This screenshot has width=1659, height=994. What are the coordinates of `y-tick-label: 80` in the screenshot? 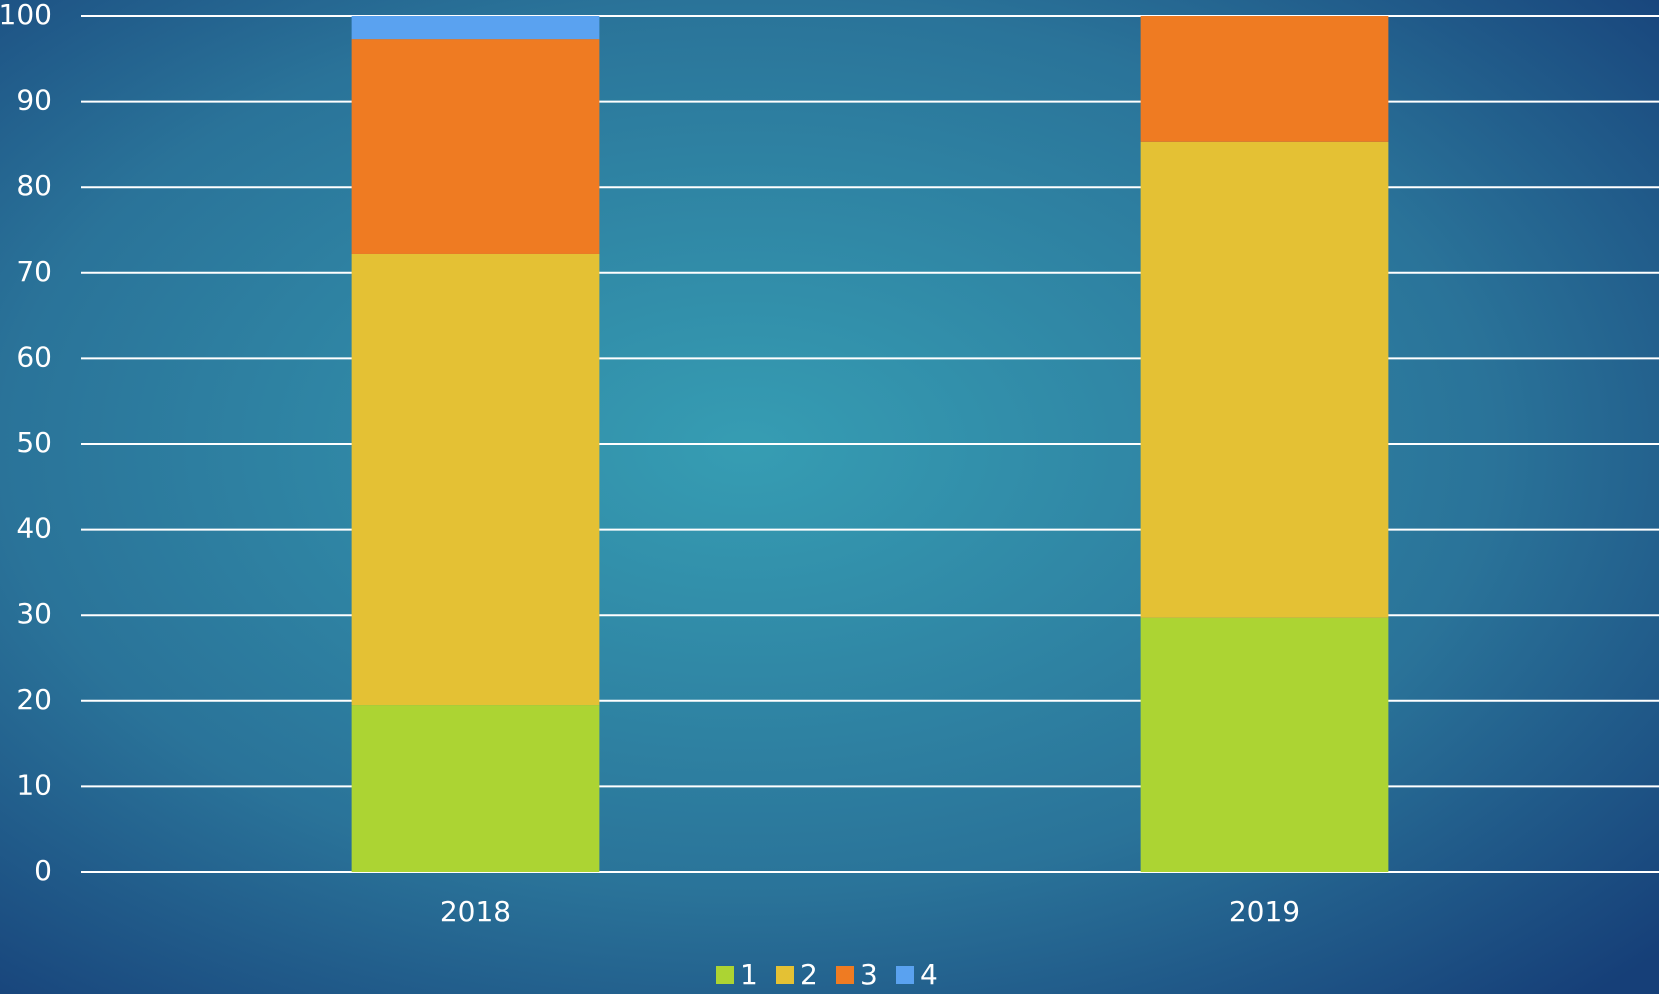 It's located at (34, 185).